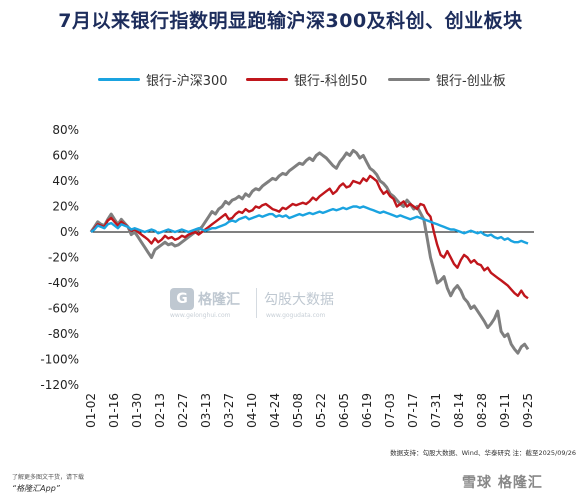  What do you see at coordinates (298, 410) in the screenshot?
I see `x-tick-label: 05-08` at bounding box center [298, 410].